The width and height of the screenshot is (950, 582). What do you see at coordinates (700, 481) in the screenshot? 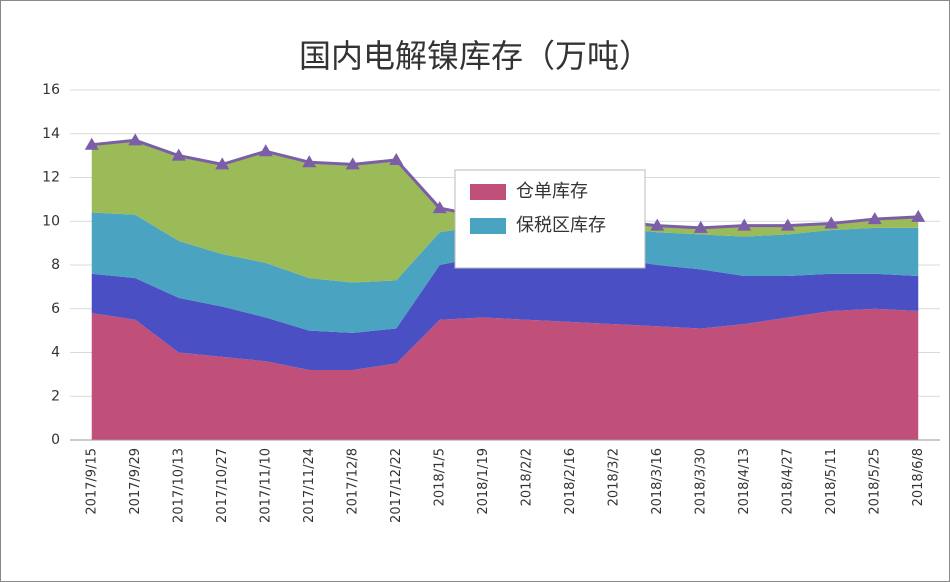
I see `x-tick-label: 2018/3/30` at bounding box center [700, 481].